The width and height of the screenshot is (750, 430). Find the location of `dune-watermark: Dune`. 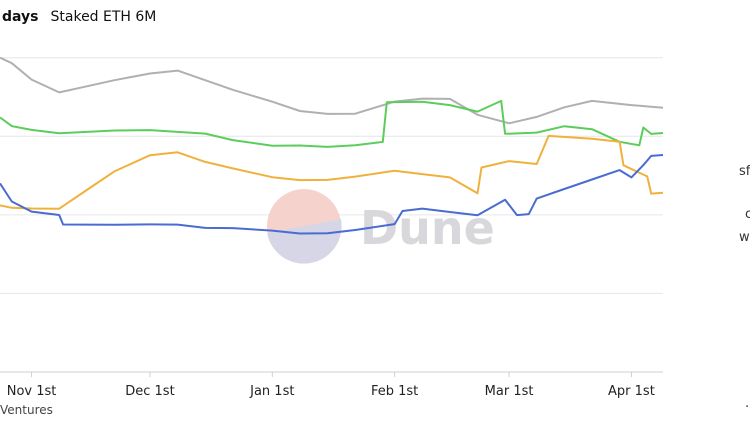

dune-watermark: Dune is located at coordinates (381, 226).